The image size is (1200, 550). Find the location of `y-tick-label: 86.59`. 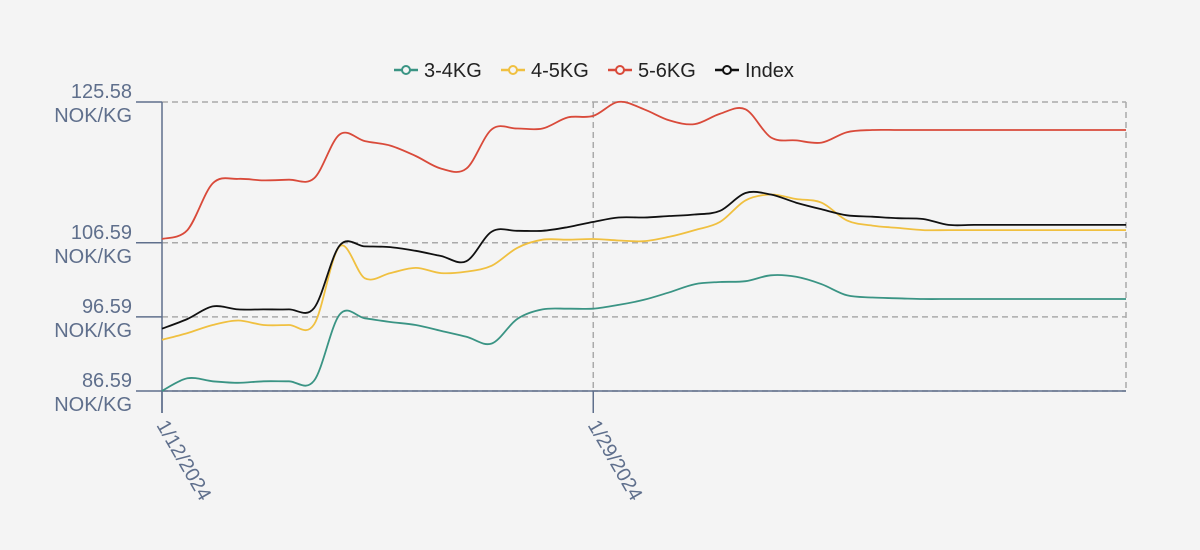

y-tick-label: 86.59 is located at coordinates (107, 381).